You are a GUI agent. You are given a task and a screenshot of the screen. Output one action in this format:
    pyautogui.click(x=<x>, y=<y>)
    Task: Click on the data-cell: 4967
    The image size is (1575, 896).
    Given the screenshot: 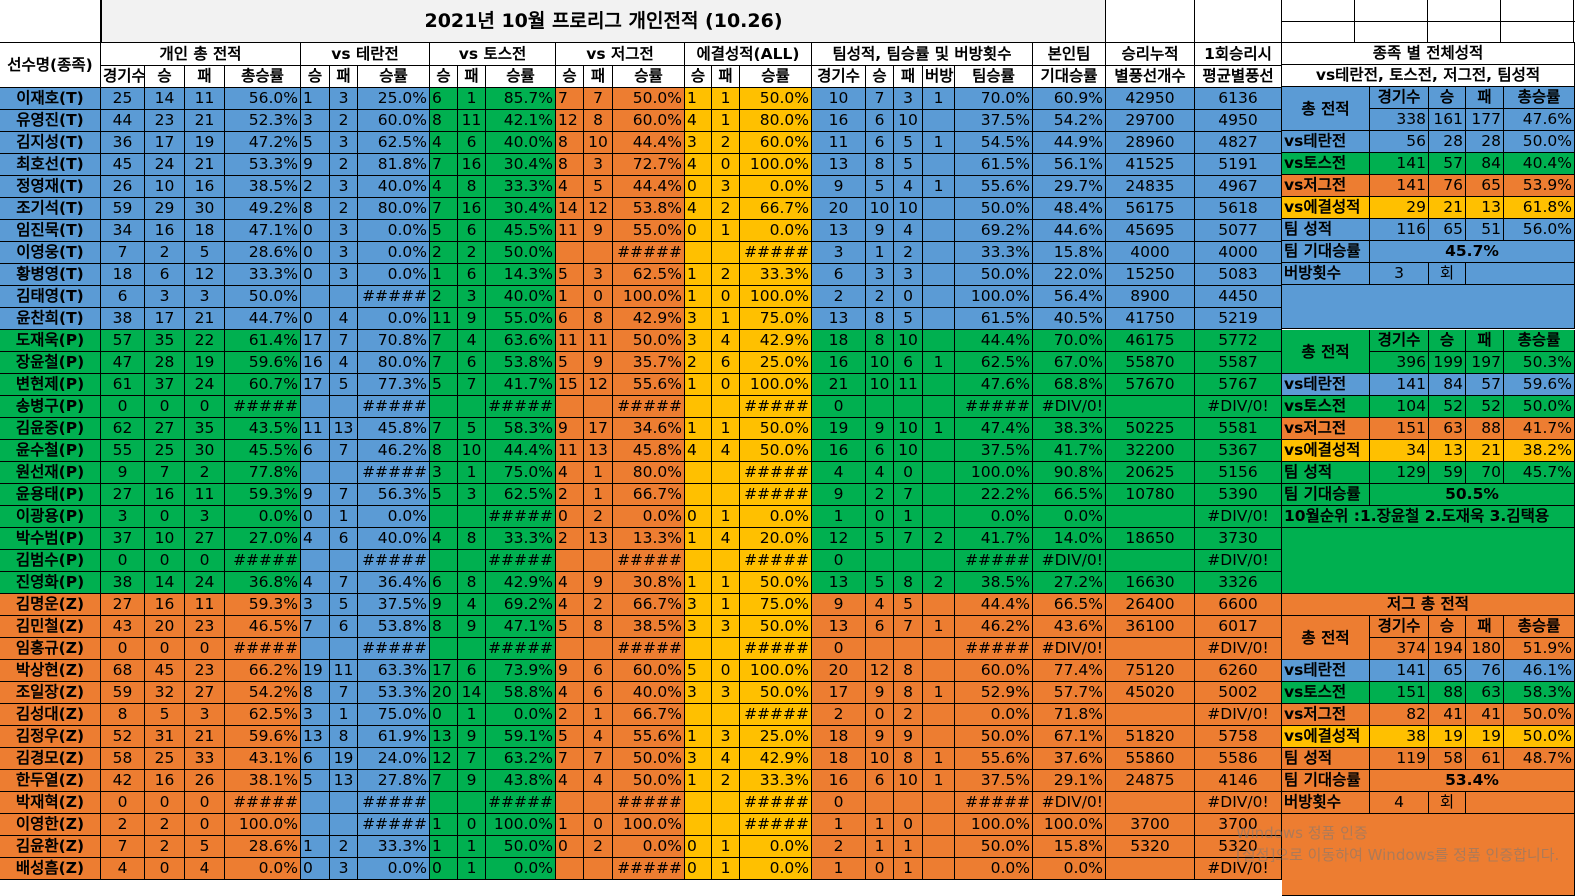 What is the action you would take?
    pyautogui.click(x=1238, y=187)
    